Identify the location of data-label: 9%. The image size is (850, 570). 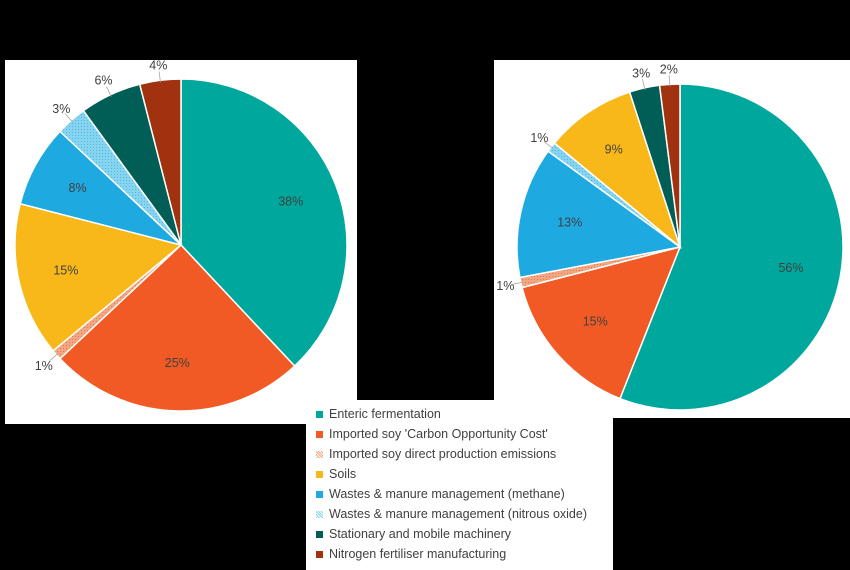
(614, 149).